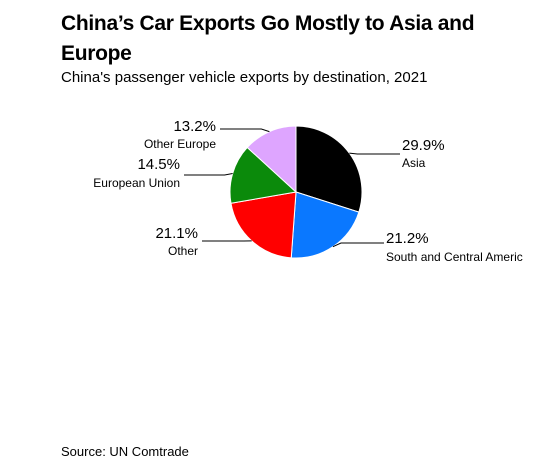 This screenshot has height=468, width=558. What do you see at coordinates (454, 257) in the screenshot?
I see `slice-label-south-and-central-americ: South and Central Americ` at bounding box center [454, 257].